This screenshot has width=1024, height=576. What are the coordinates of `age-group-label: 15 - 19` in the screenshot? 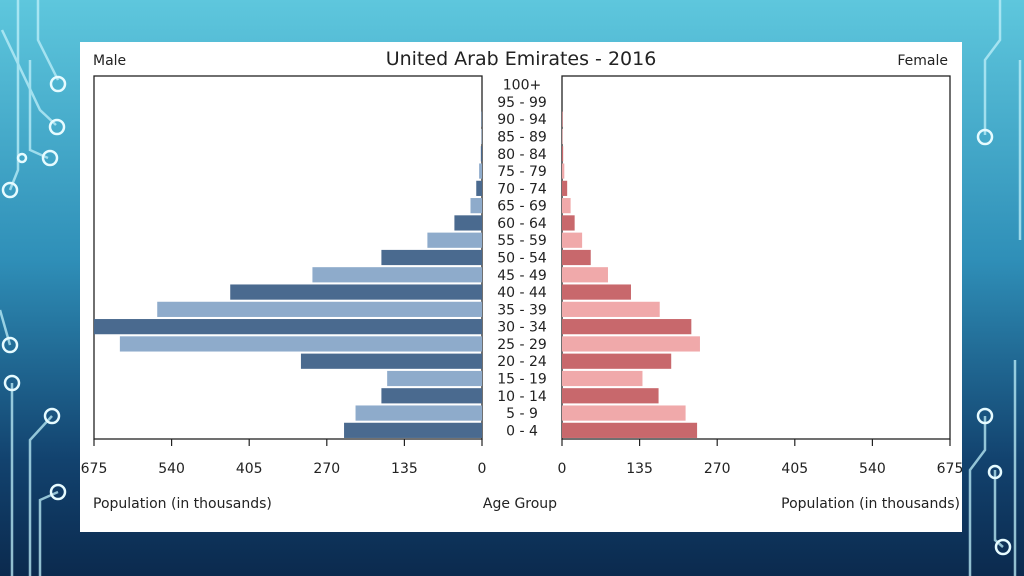 It's located at (522, 380).